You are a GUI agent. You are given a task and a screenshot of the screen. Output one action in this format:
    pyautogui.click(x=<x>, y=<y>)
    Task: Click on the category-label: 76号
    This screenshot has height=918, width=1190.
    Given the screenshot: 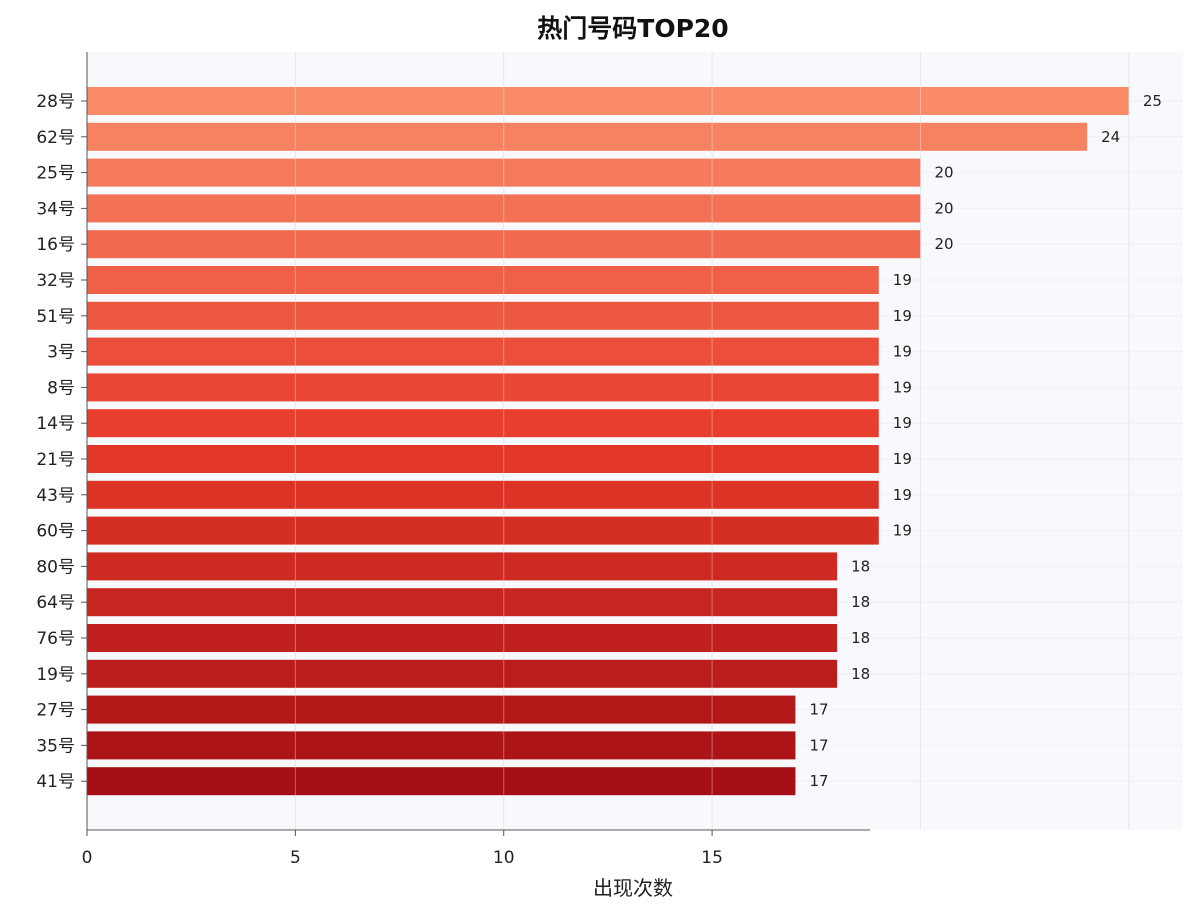 What is the action you would take?
    pyautogui.click(x=55, y=639)
    